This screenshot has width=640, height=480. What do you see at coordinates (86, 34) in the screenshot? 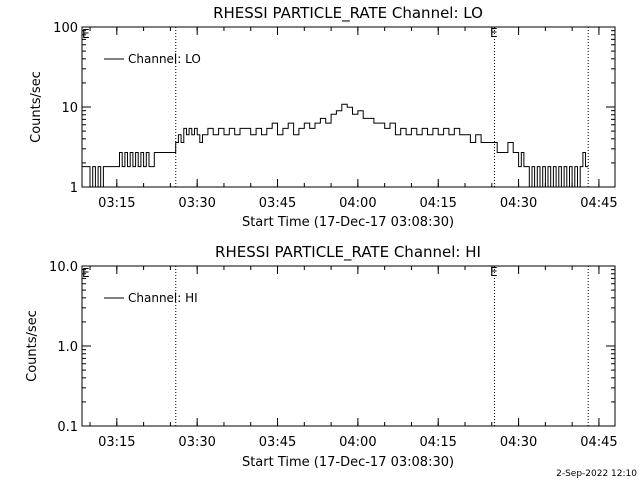
I see `corner-label-lo: E` at bounding box center [86, 34].